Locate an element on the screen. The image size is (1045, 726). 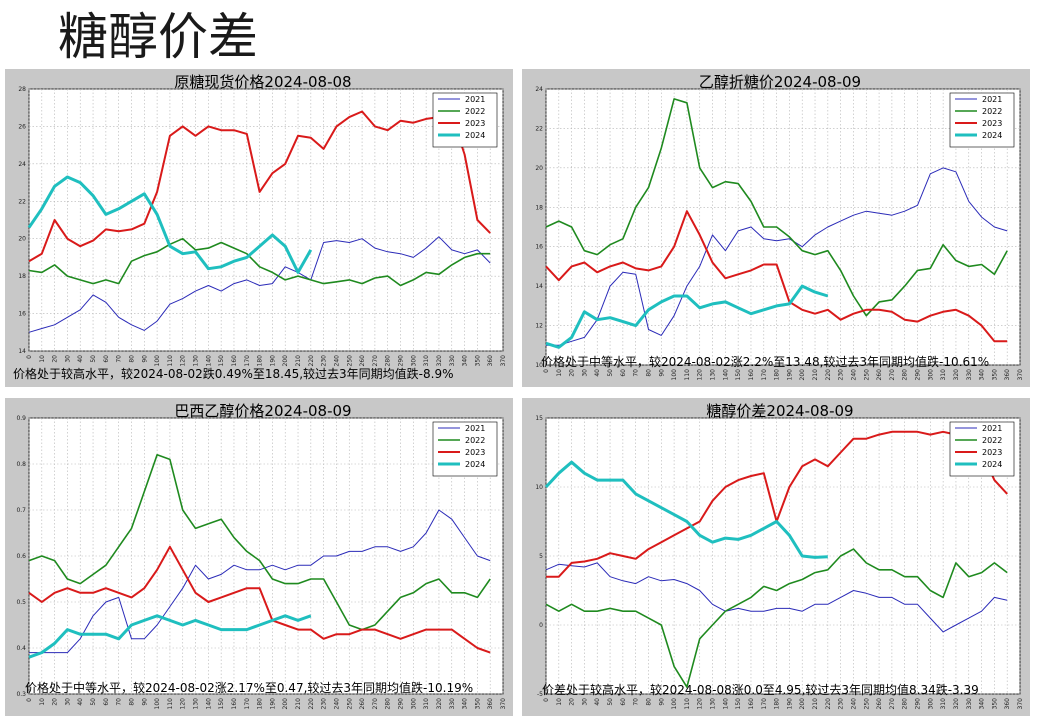
legend-label-2024: 2024 is located at coordinates (475, 135).